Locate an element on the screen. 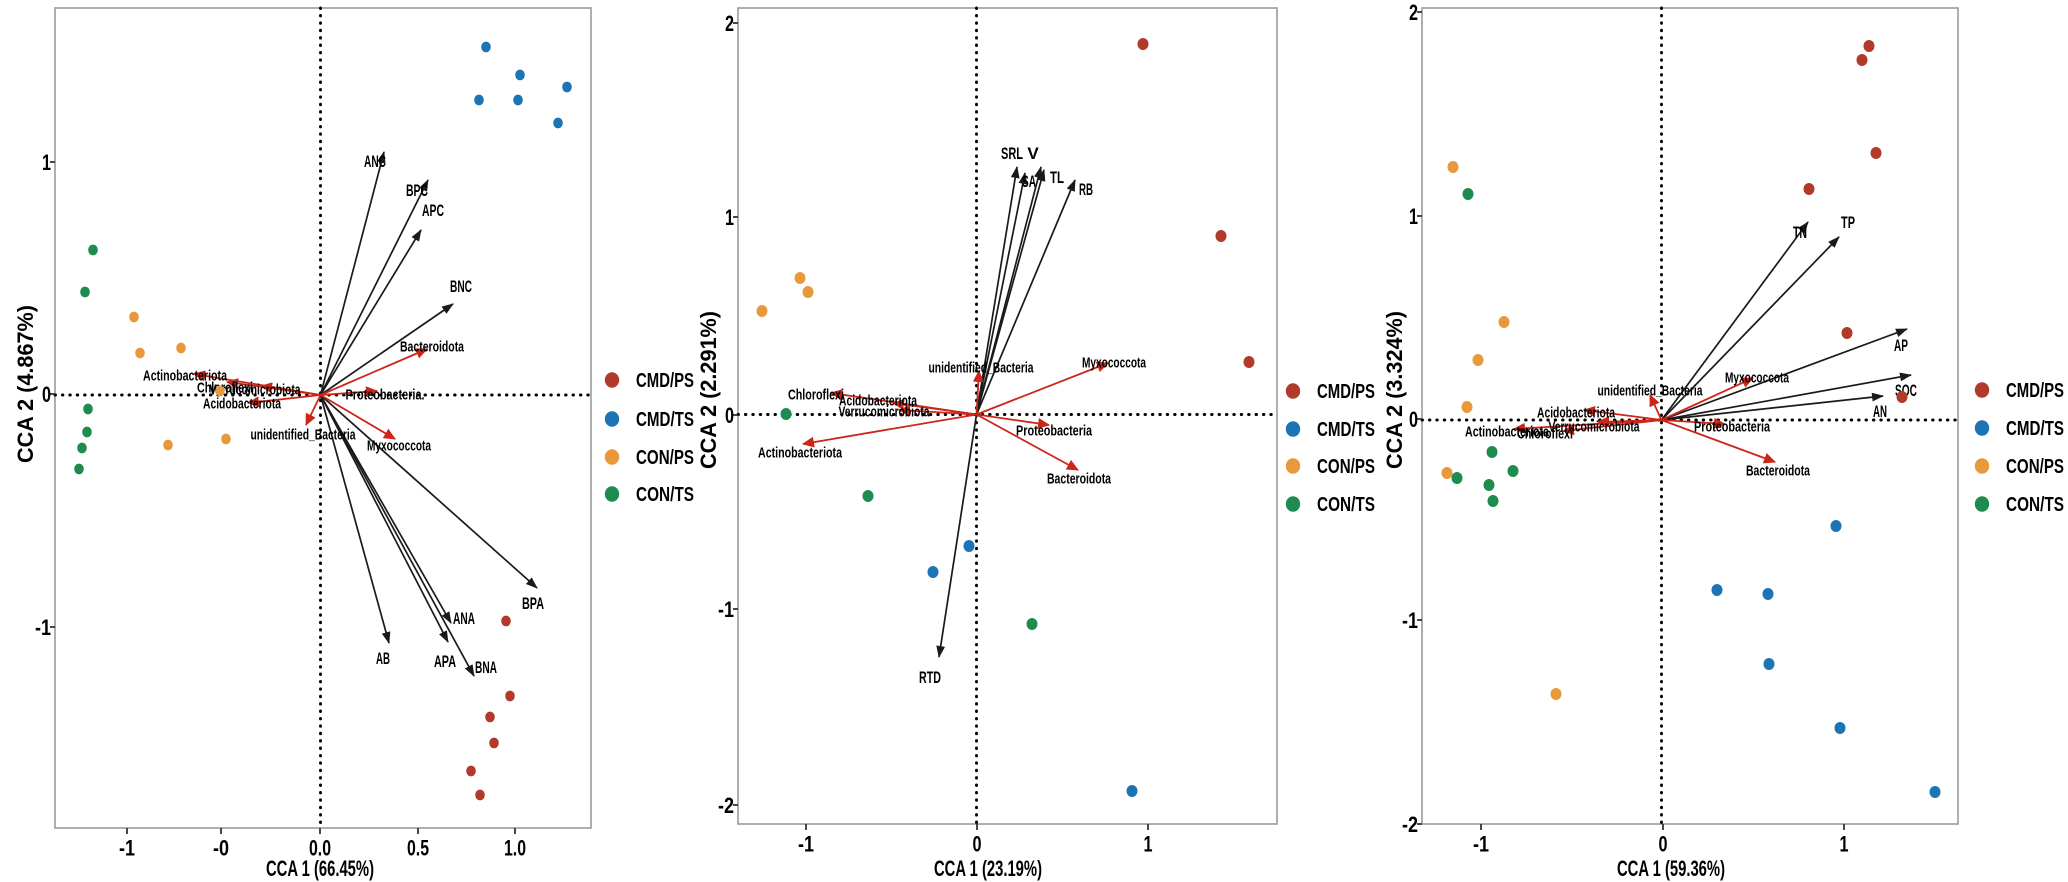 The height and width of the screenshot is (882, 2068). svg-text: AB is located at coordinates (383, 658).